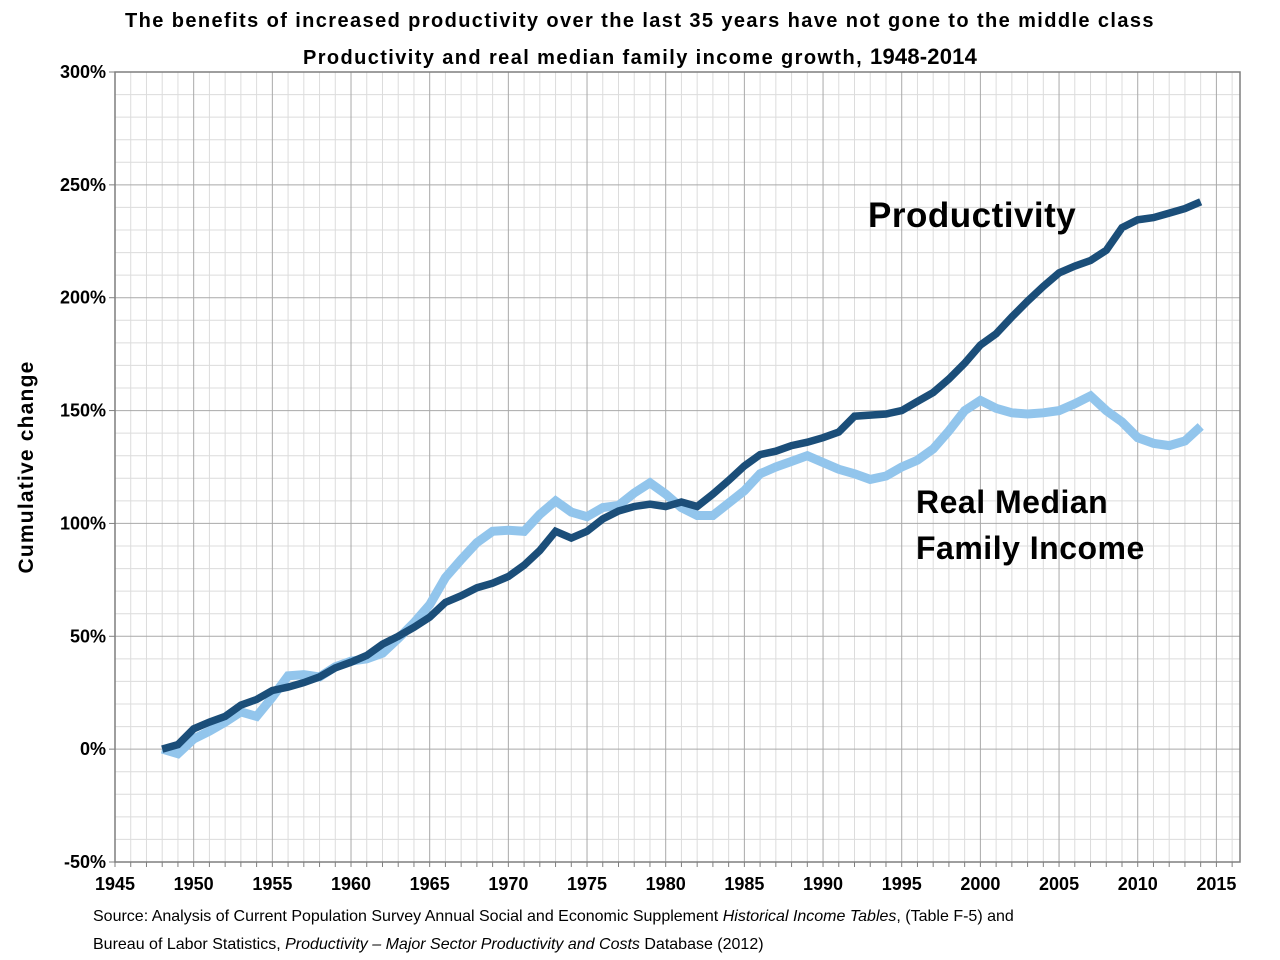 This screenshot has height=960, width=1280. I want to click on x-axis-tick-label: 1985, so click(744, 884).